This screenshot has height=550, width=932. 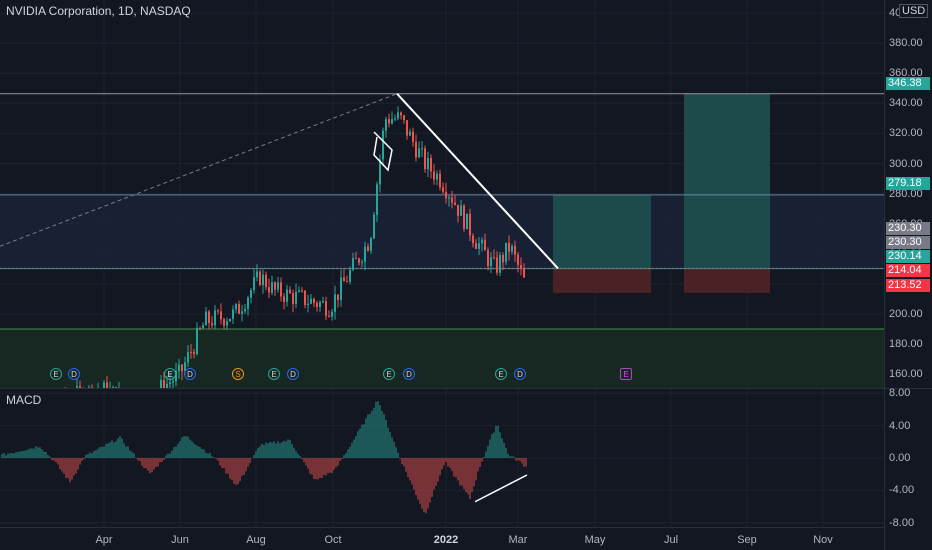 What do you see at coordinates (24, 400) in the screenshot?
I see `macd-title: MACD` at bounding box center [24, 400].